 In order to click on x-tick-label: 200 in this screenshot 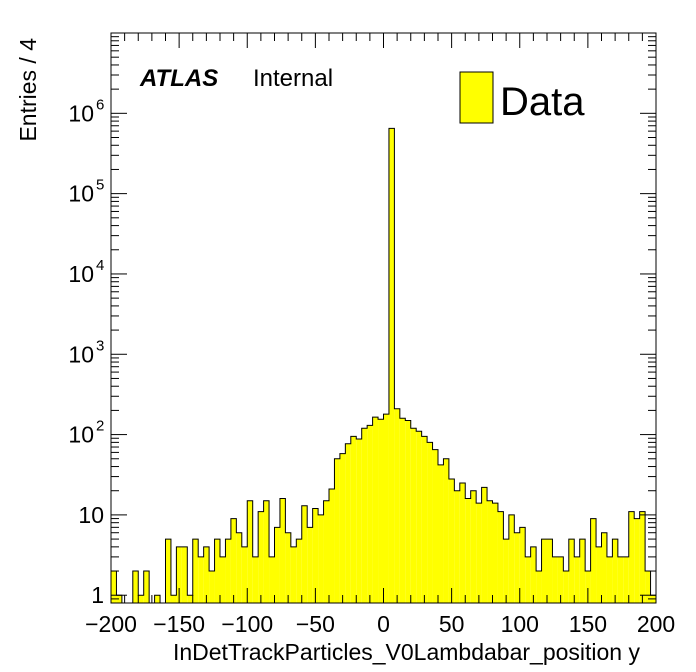, I will do `click(656, 624)`.